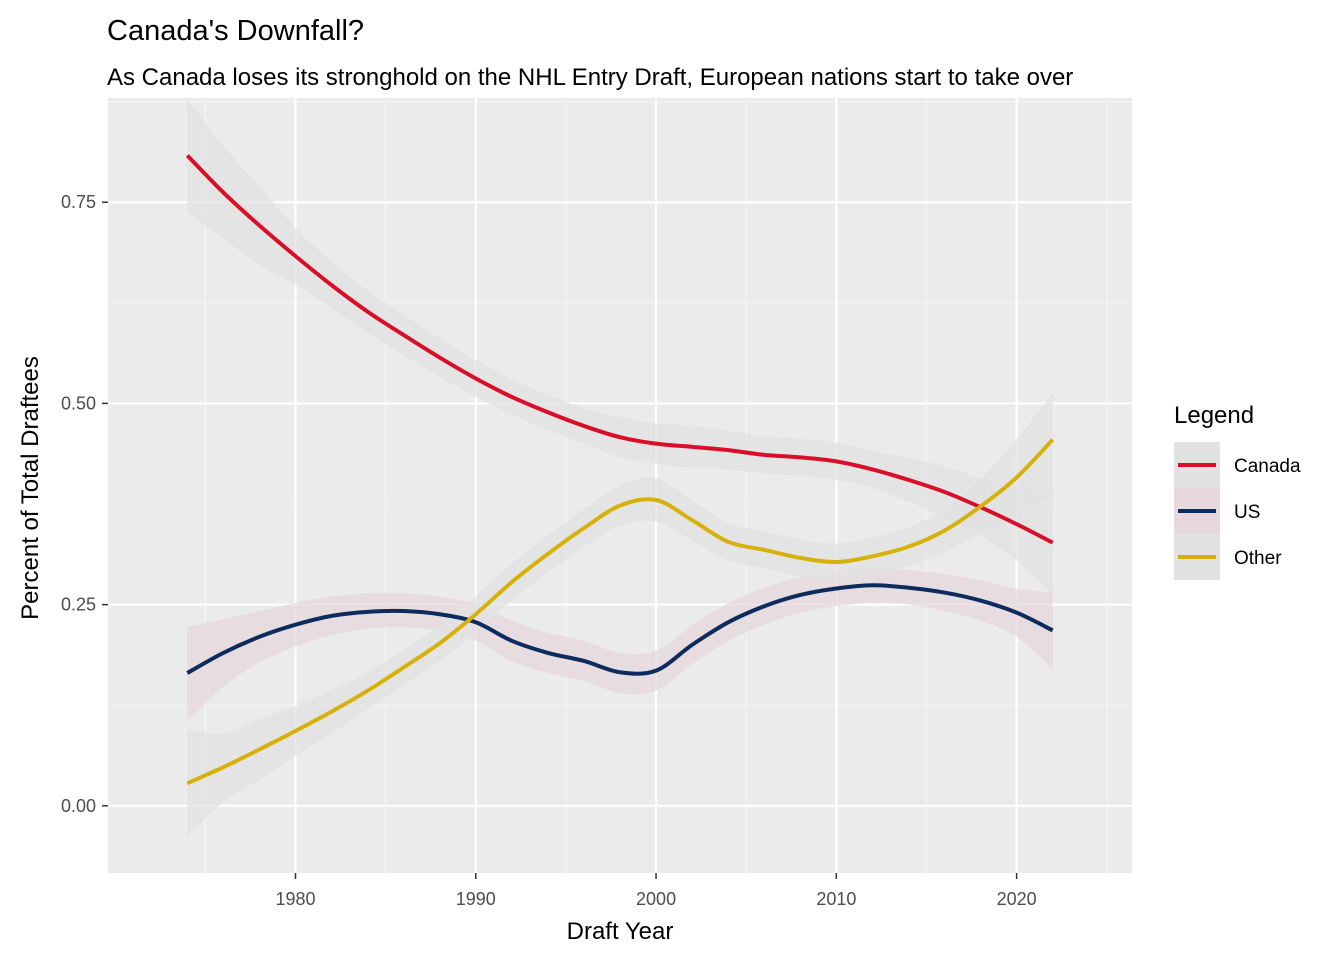 The width and height of the screenshot is (1344, 960). I want to click on legend-title: Legend, so click(1214, 415).